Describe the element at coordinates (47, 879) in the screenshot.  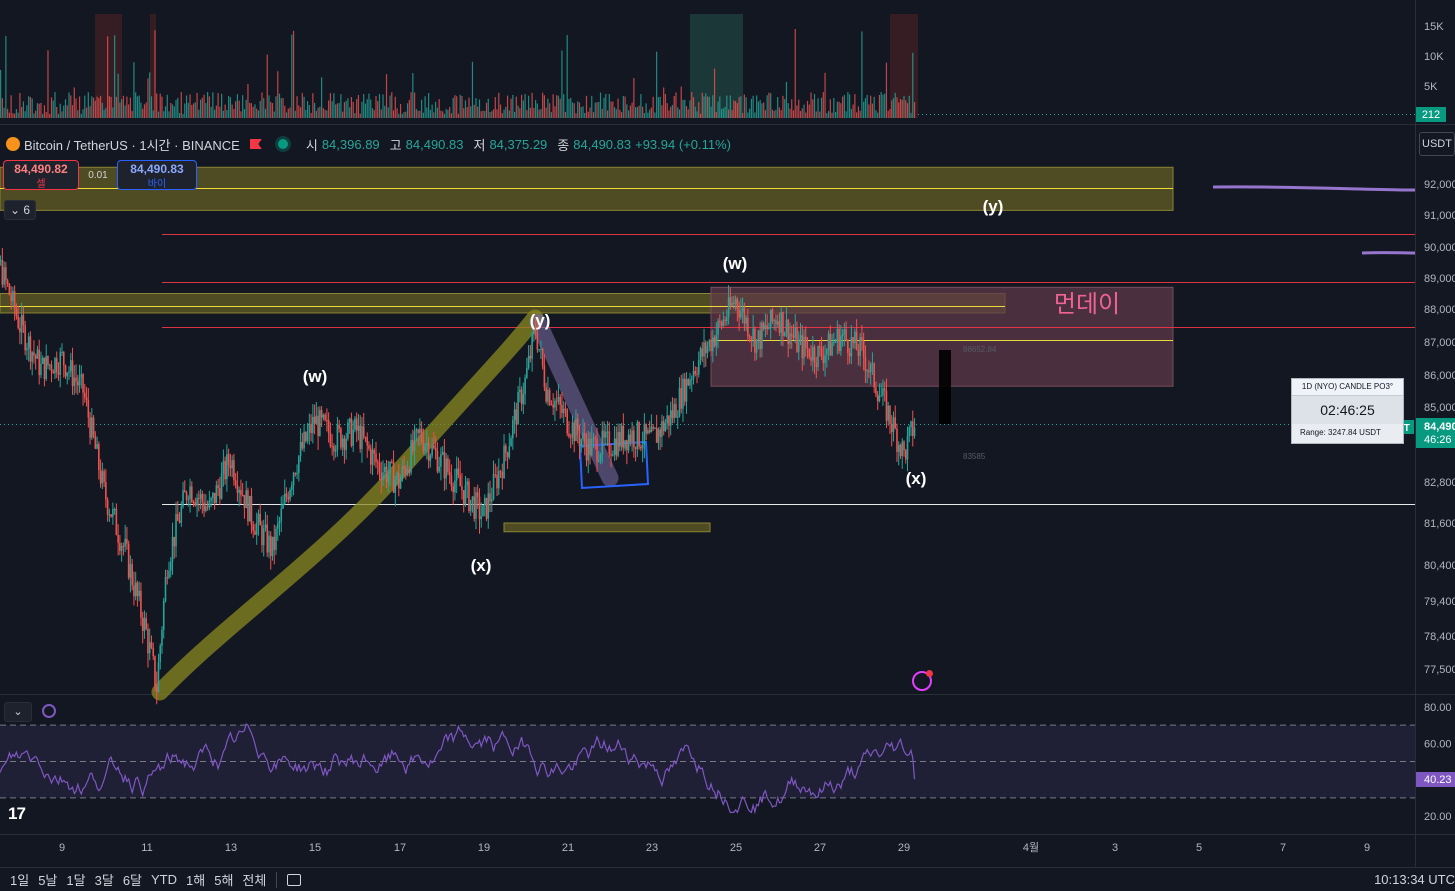
I see `timeframe-5d: 5날` at that location.